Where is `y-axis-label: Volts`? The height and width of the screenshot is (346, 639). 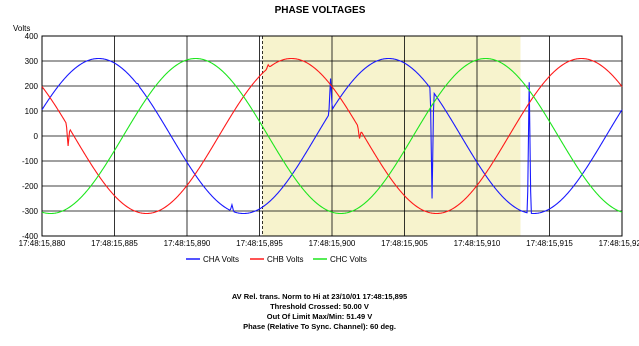 y-axis-label: Volts is located at coordinates (21, 28).